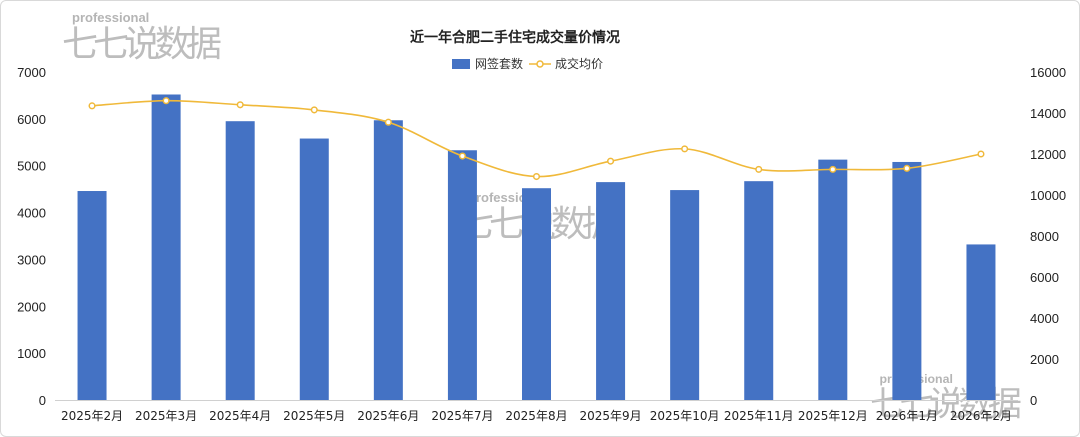  I want to click on watermark-cn: 七七说数据, so click(142, 44).